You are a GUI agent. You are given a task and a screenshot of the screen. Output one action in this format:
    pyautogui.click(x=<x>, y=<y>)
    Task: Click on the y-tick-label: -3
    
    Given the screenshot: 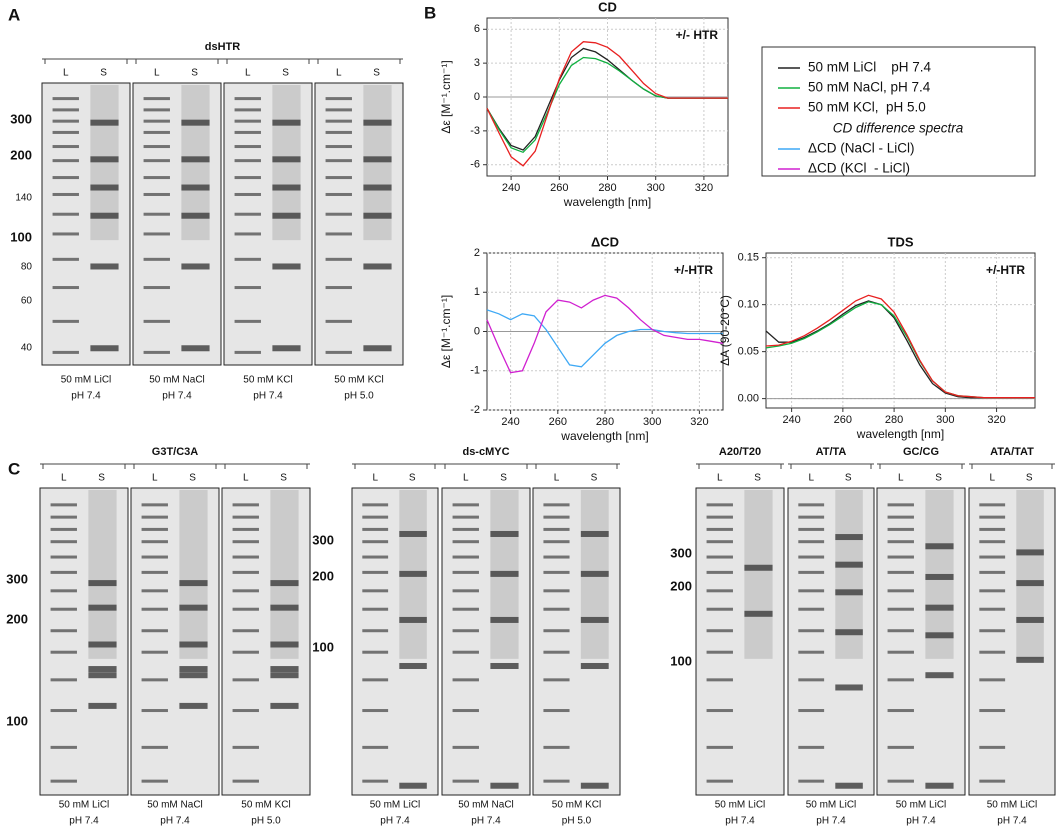 What is the action you would take?
    pyautogui.click(x=475, y=131)
    